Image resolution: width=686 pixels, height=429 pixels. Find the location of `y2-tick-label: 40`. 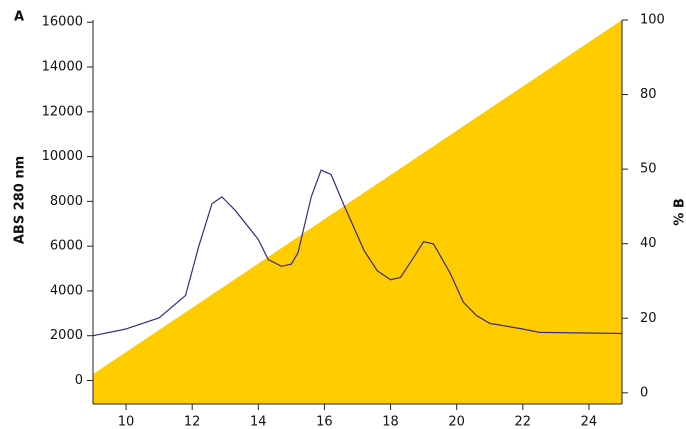

y2-tick-label: 40 is located at coordinates (648, 243).